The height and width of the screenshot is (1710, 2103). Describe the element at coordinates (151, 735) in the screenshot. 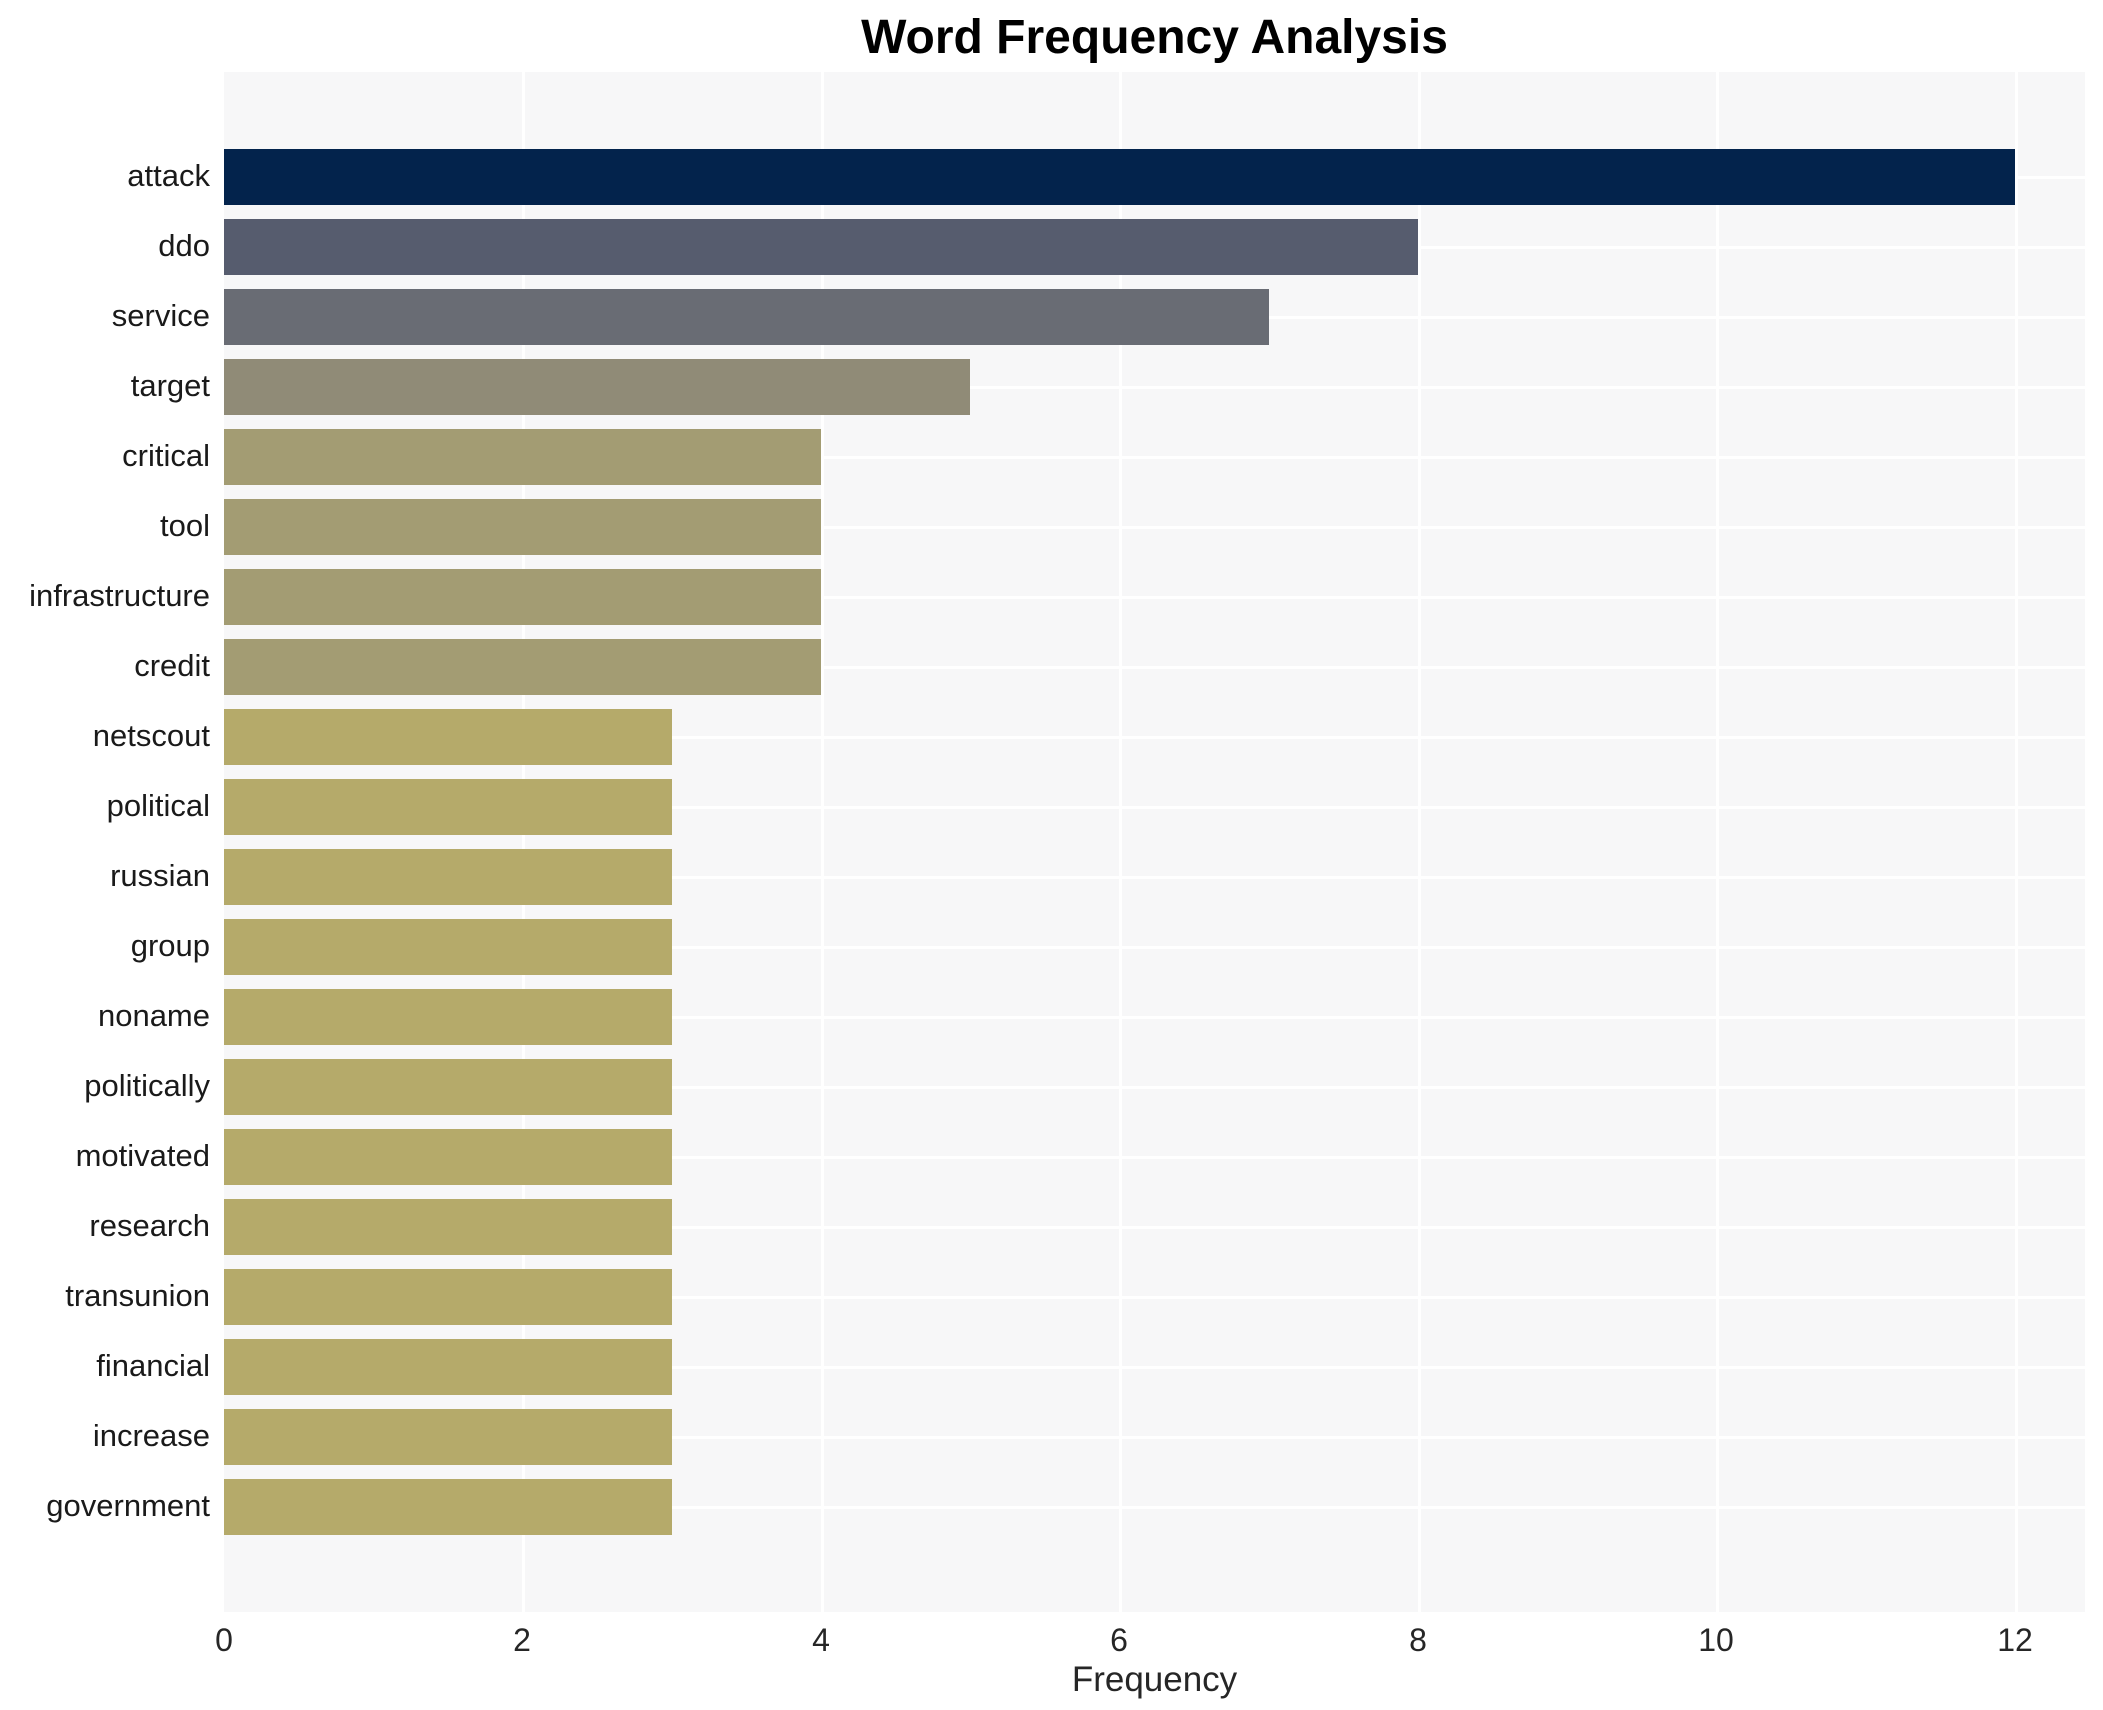

I see `y-tick-label-netscout: netscout` at that location.